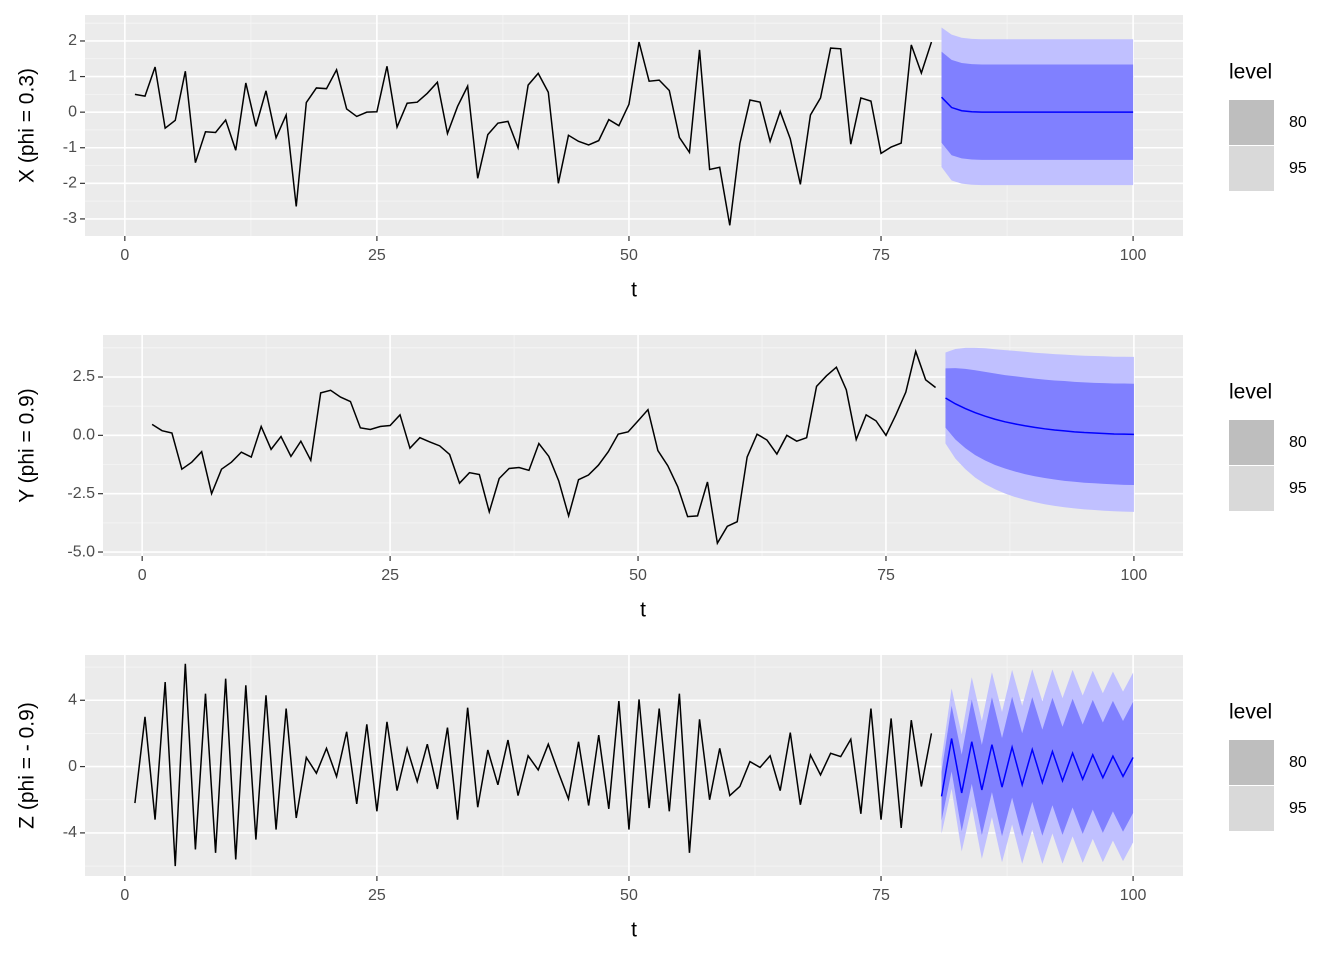  What do you see at coordinates (81, 551) in the screenshot?
I see `y-tick-label: -5.0` at bounding box center [81, 551].